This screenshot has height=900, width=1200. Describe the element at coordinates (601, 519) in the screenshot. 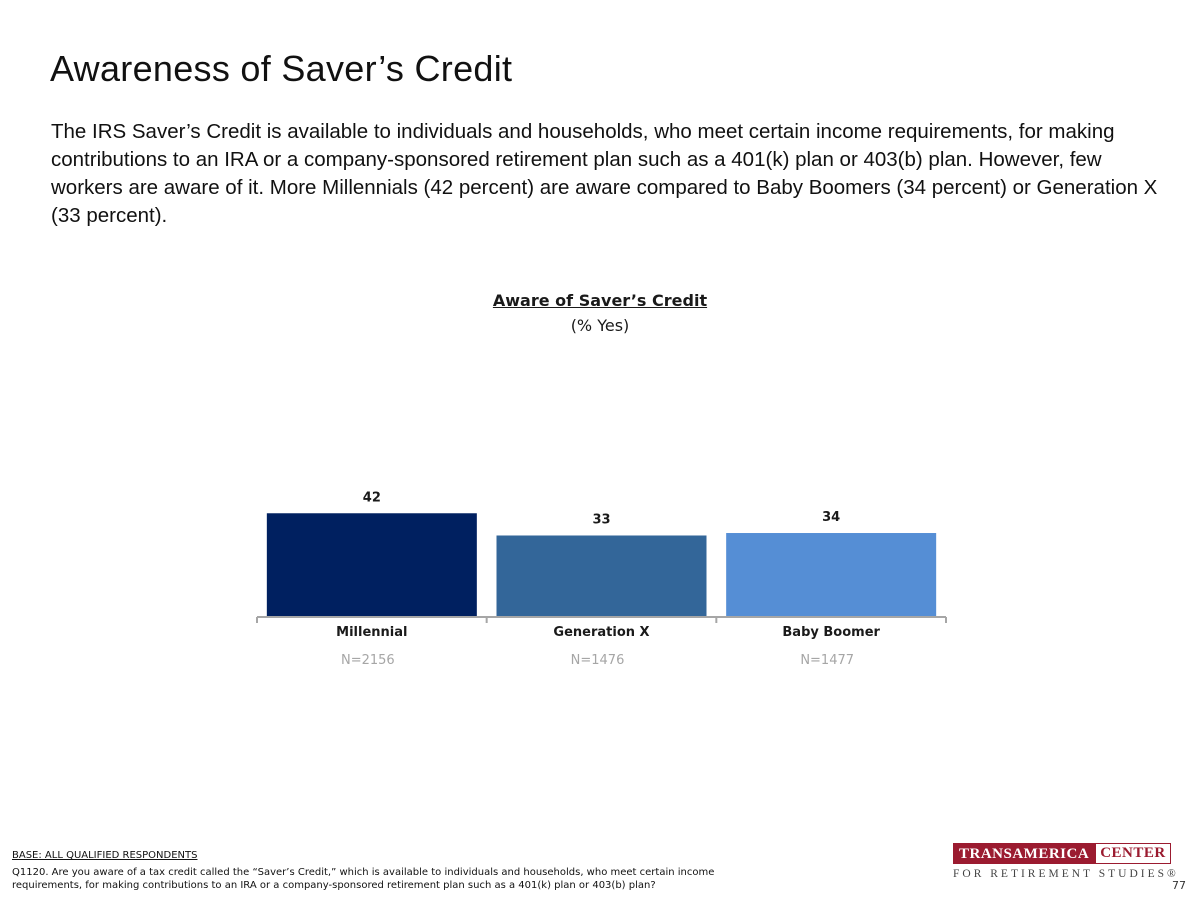

I see `bar-value-label: 33` at that location.